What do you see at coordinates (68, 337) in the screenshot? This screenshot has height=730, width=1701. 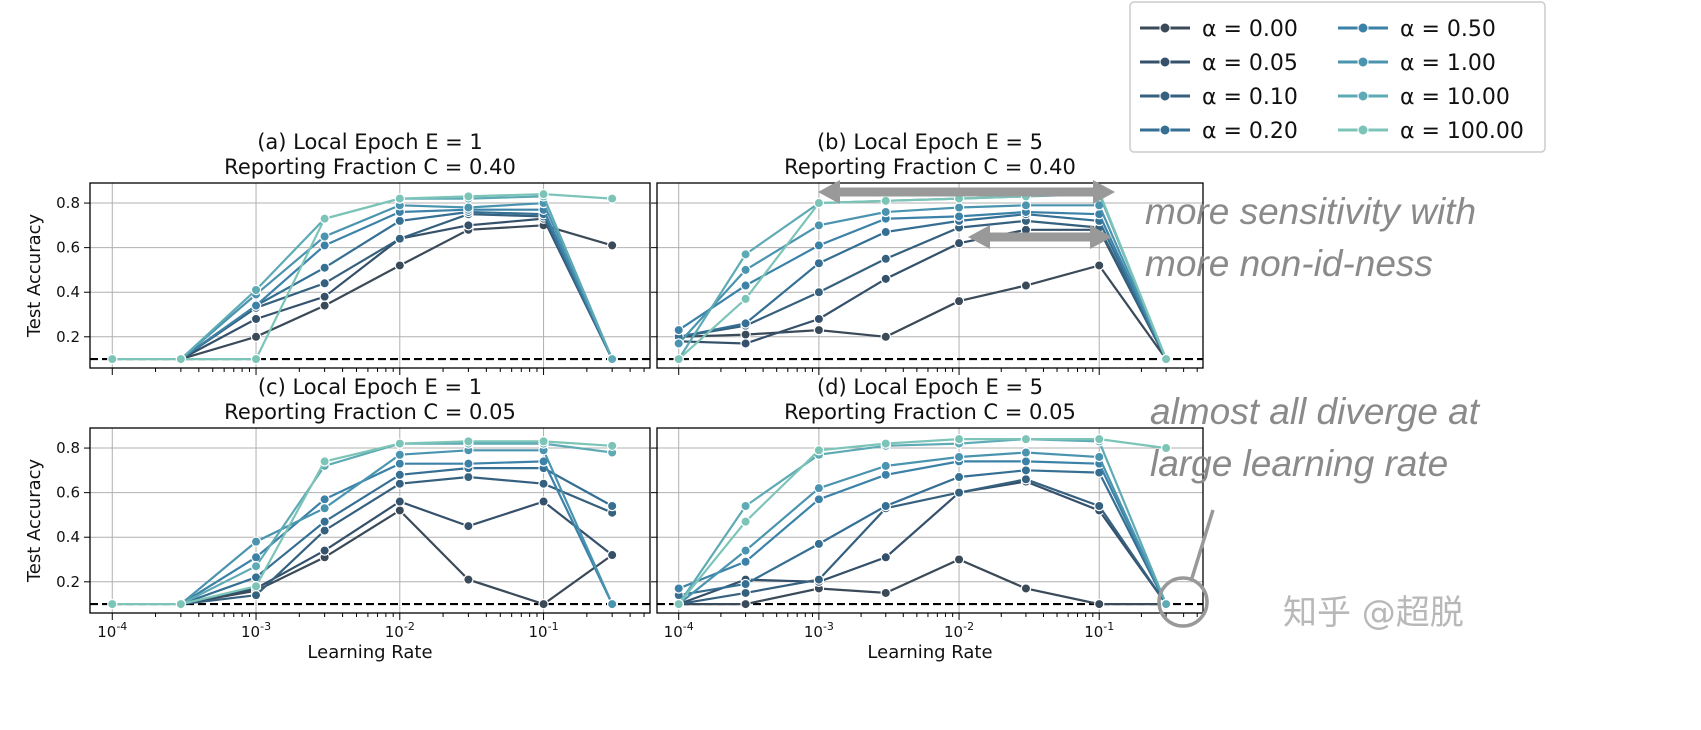 I see `y-tick-label: 0.2` at bounding box center [68, 337].